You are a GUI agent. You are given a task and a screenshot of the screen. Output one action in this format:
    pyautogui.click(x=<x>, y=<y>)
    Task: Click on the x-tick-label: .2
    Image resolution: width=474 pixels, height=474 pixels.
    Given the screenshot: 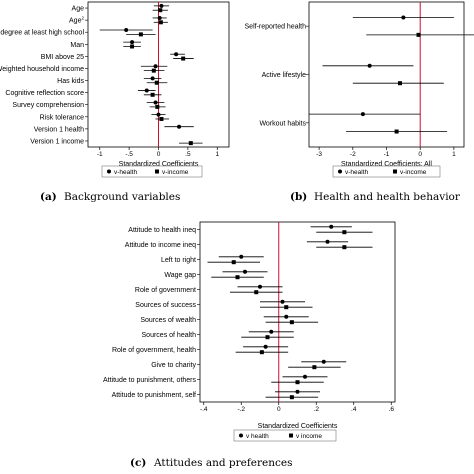 What is the action you would take?
    pyautogui.click(x=317, y=409)
    